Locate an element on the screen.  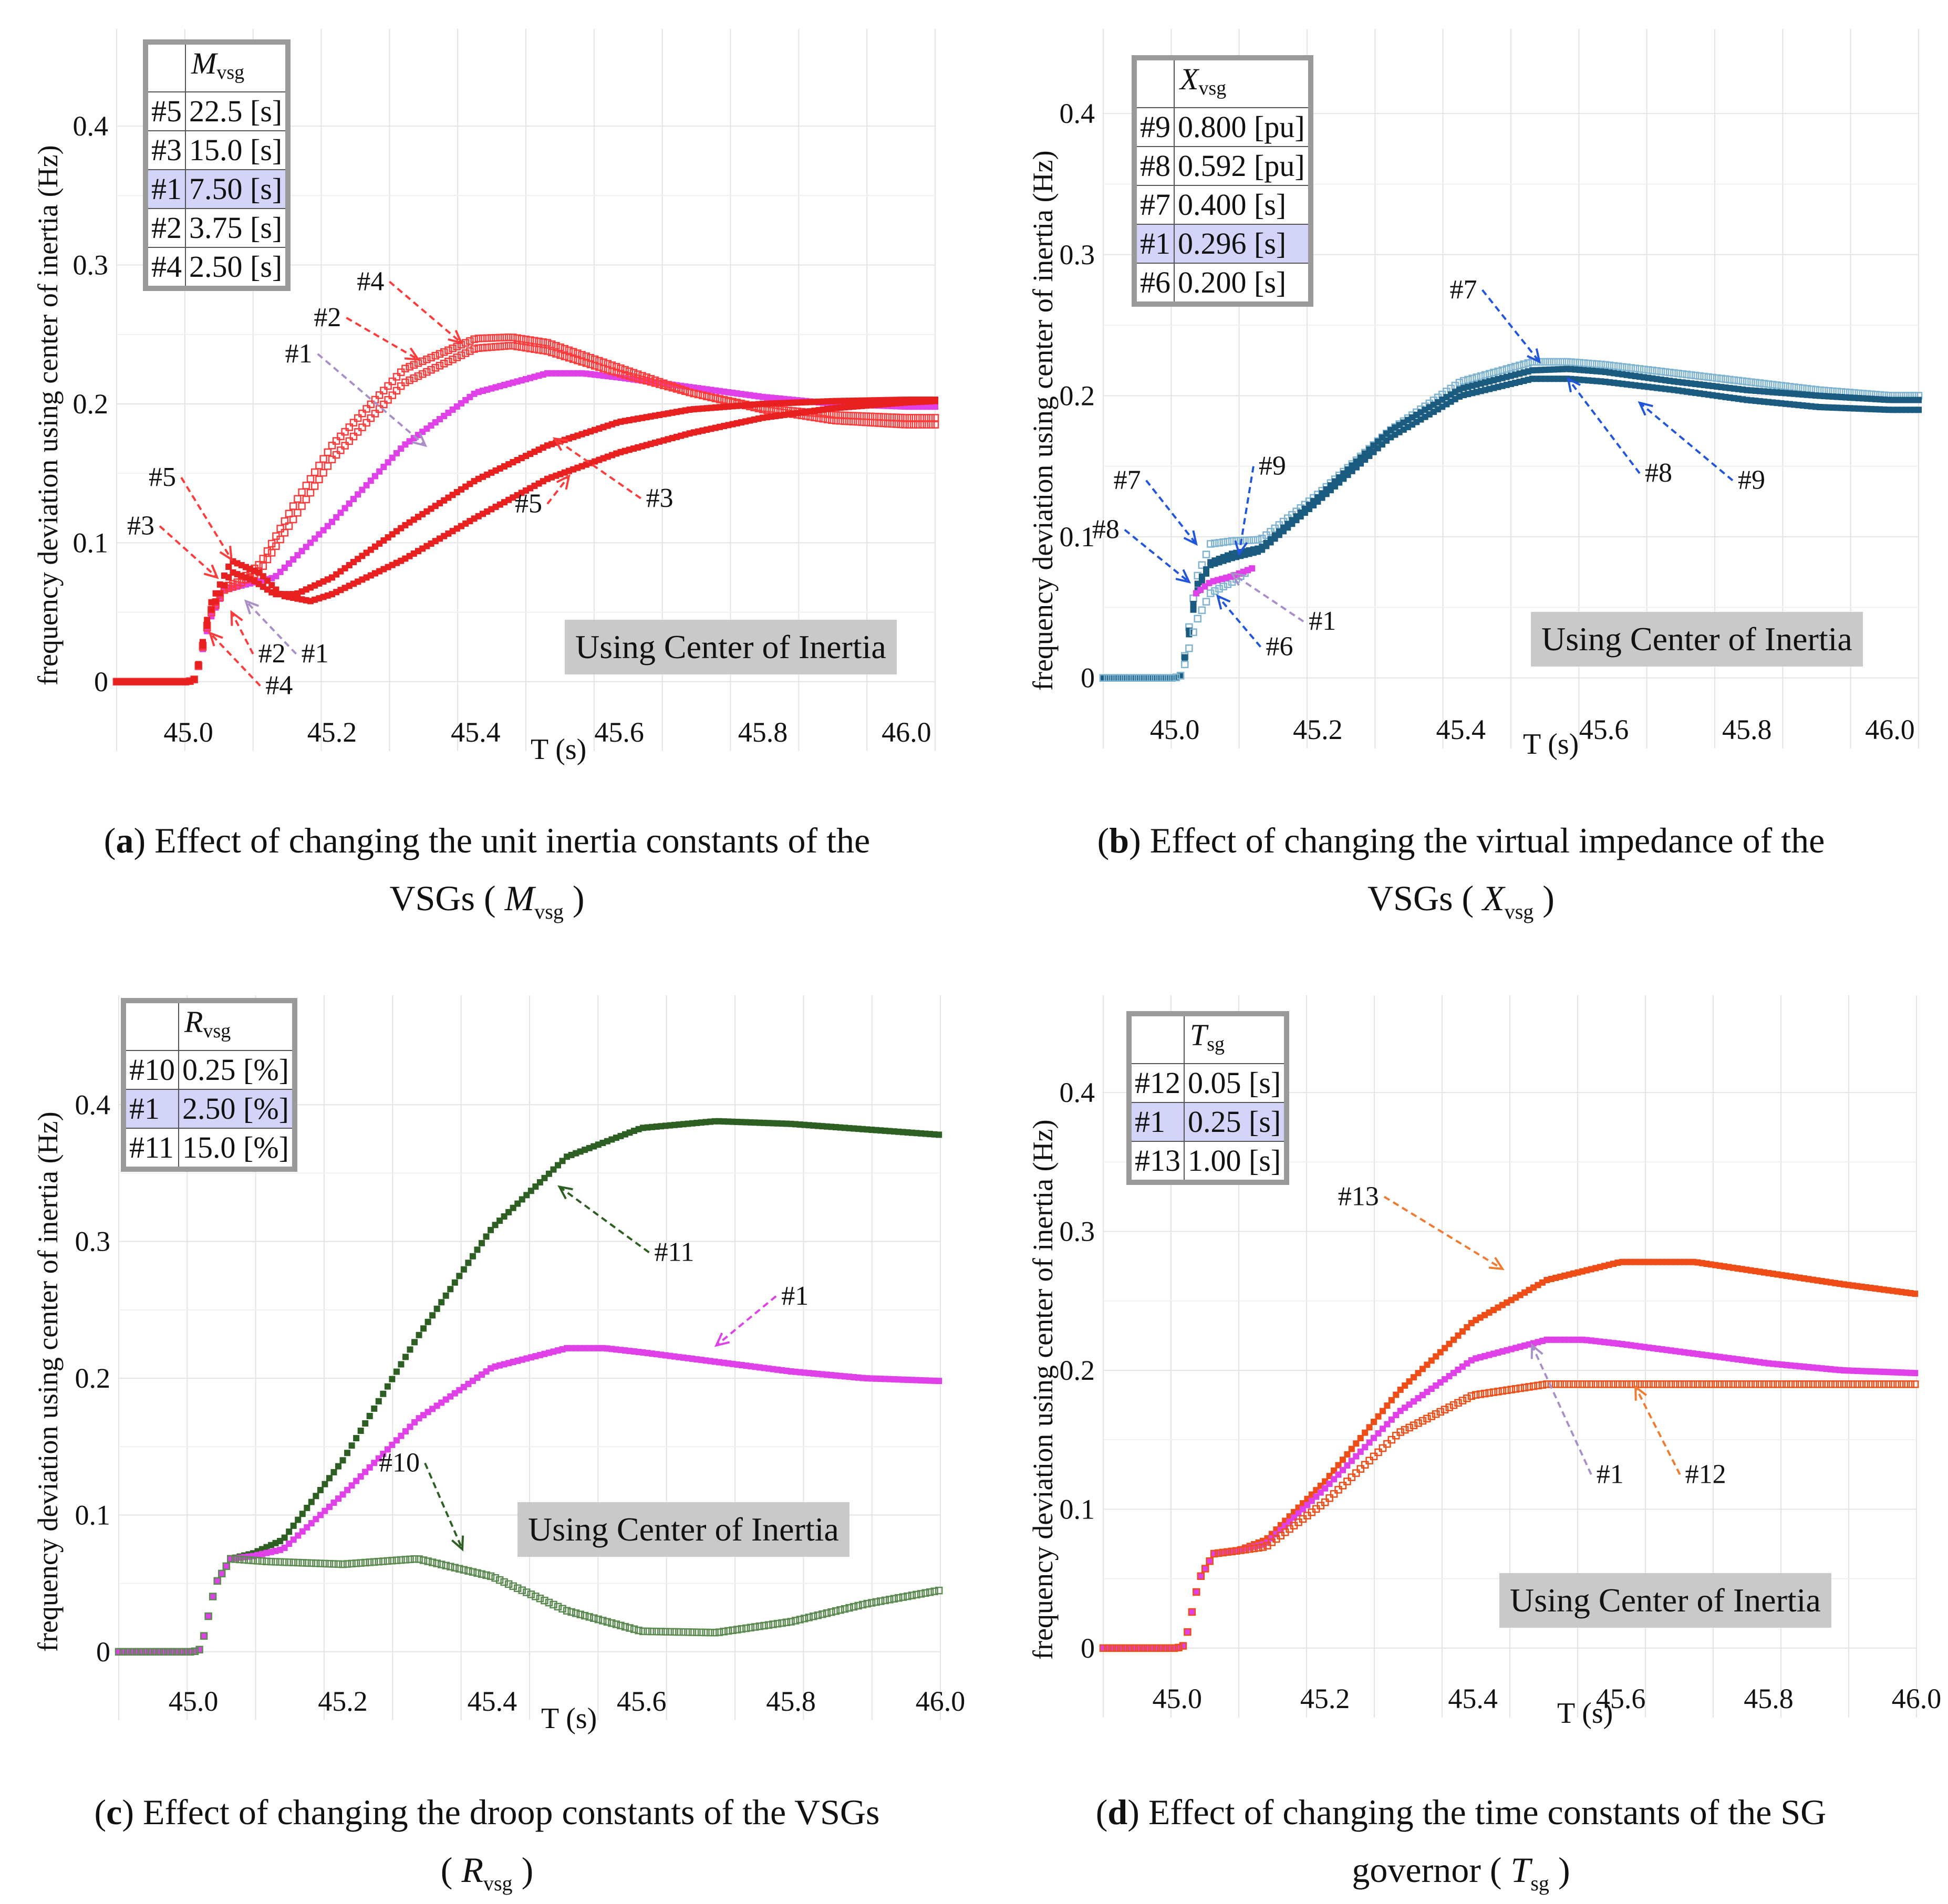
legend-symbol: M is located at coordinates (204, 63).